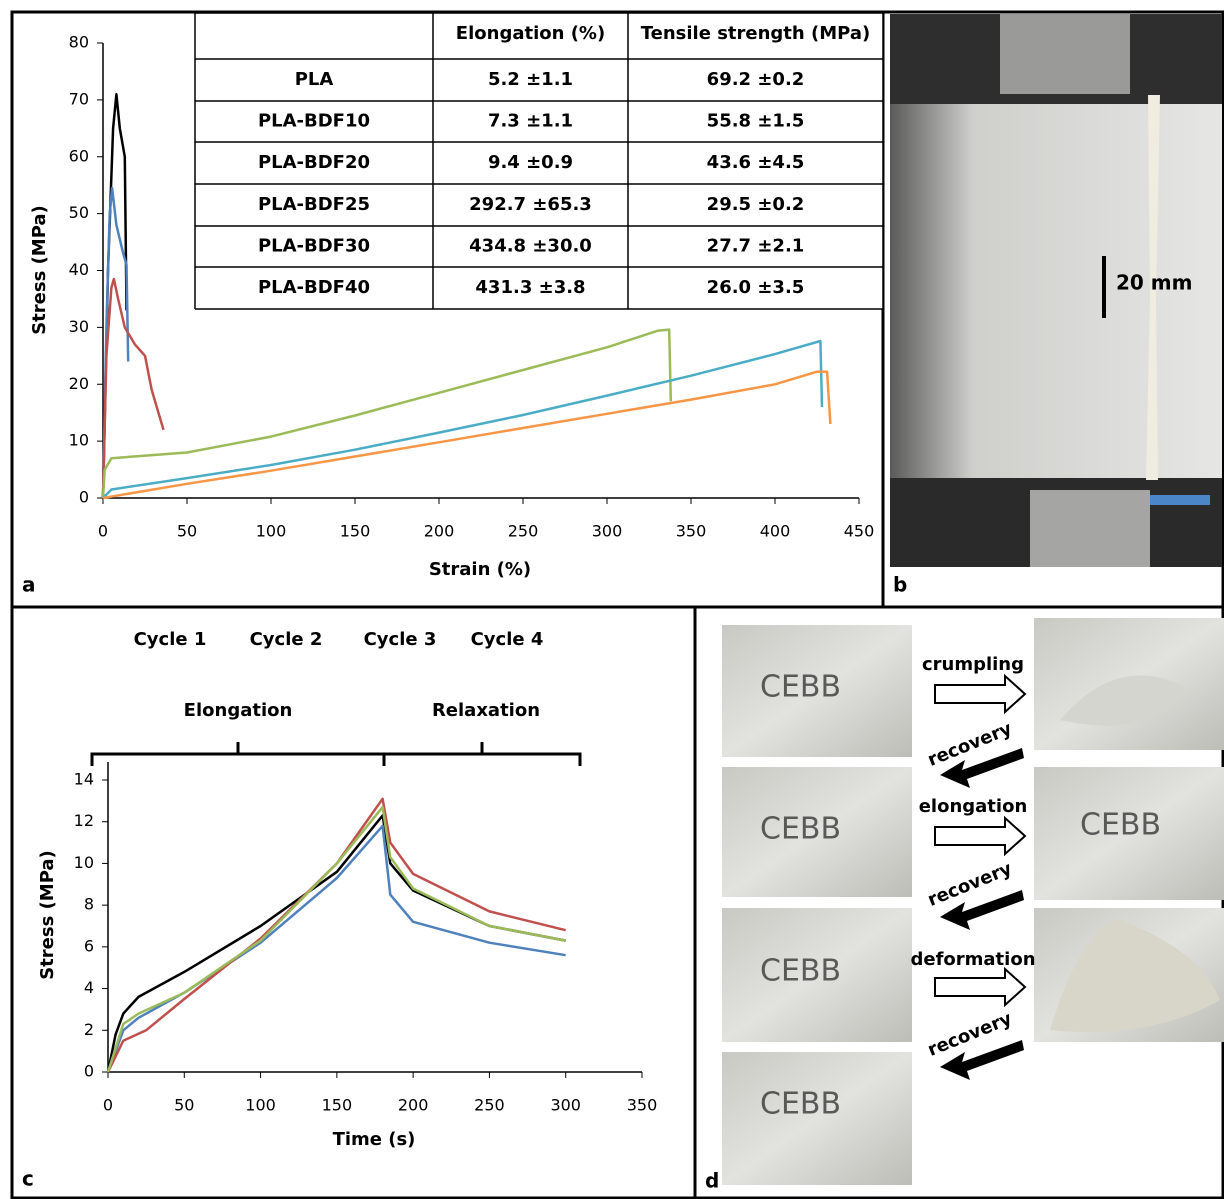 The width and height of the screenshot is (1224, 1199). I want to click on table-row-name: PLA-BDF20, so click(314, 162).